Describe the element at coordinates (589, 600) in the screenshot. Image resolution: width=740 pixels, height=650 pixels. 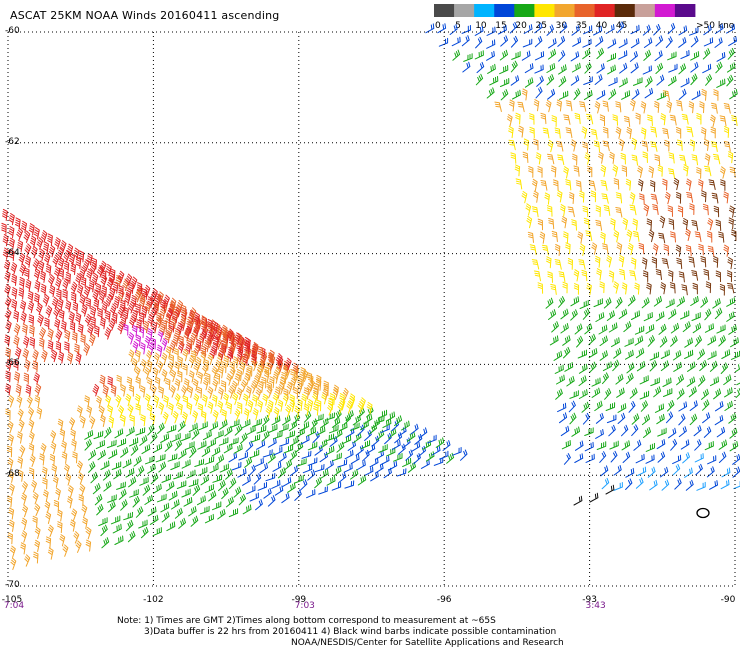
I see `x-tick-label: -93` at that location.